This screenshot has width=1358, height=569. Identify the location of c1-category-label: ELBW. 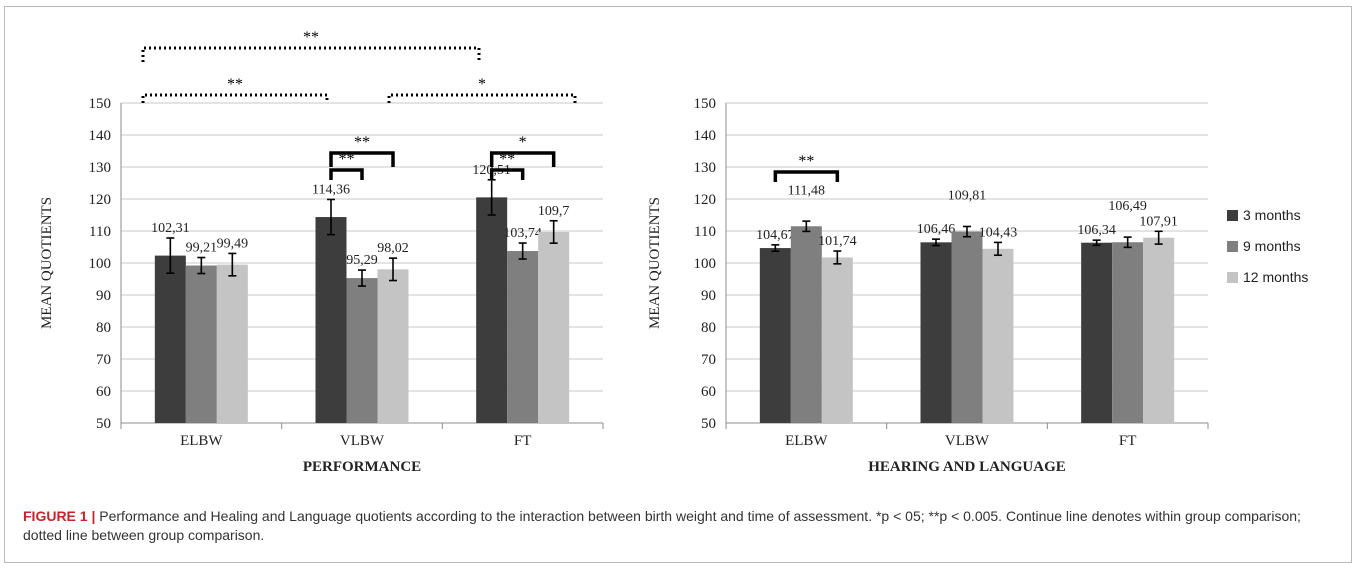
(806, 441).